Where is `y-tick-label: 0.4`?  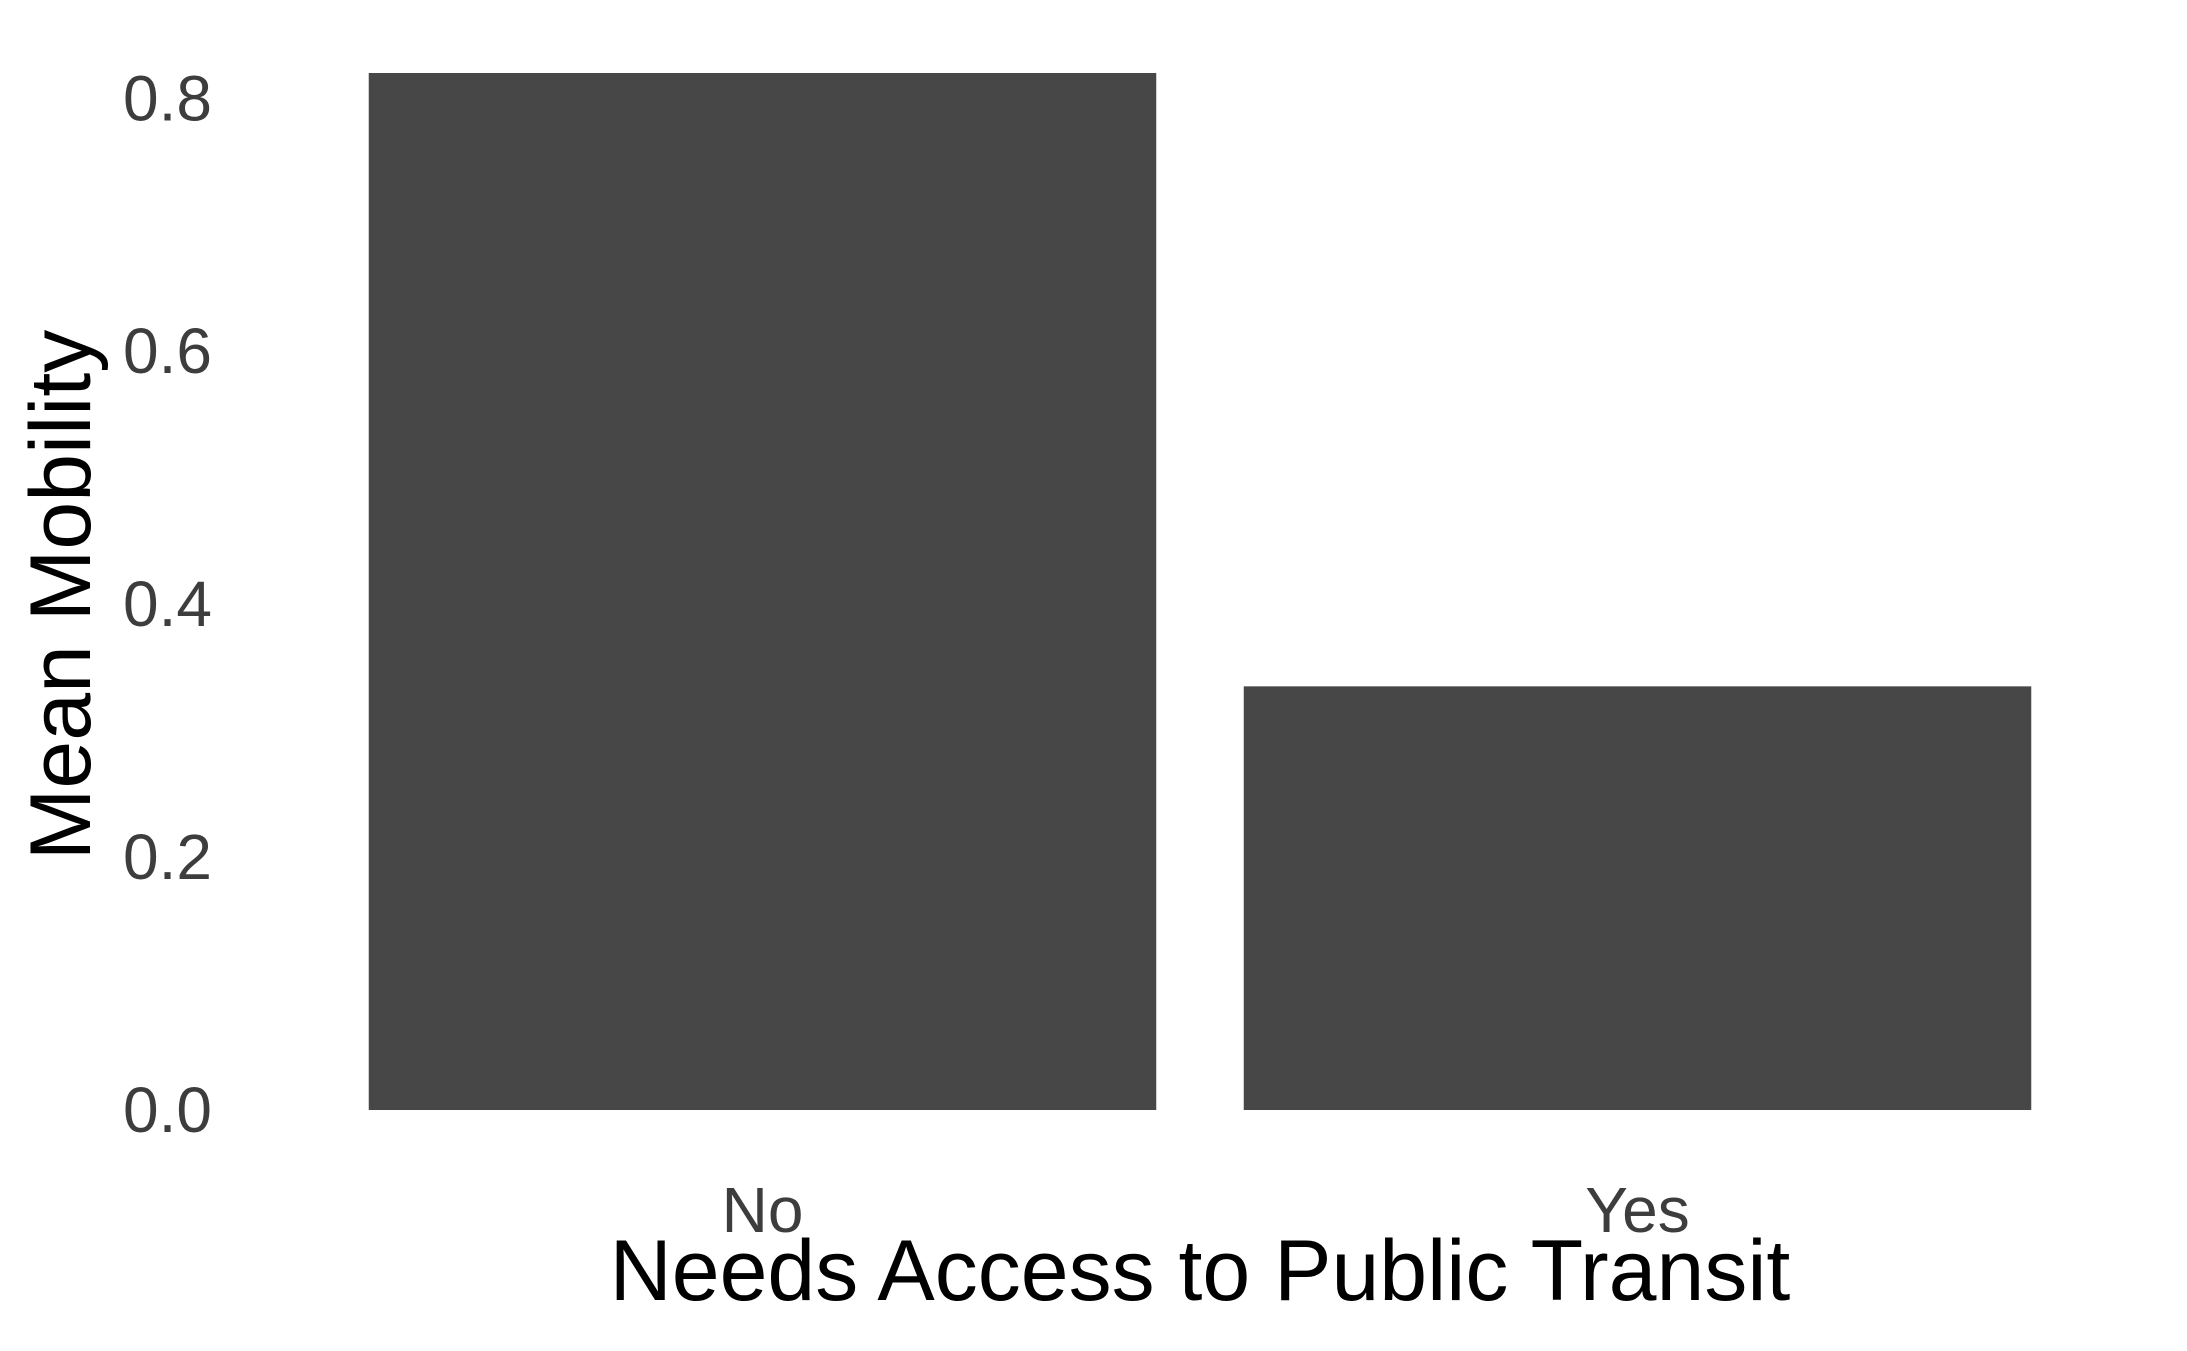
y-tick-label: 0.4 is located at coordinates (167, 604).